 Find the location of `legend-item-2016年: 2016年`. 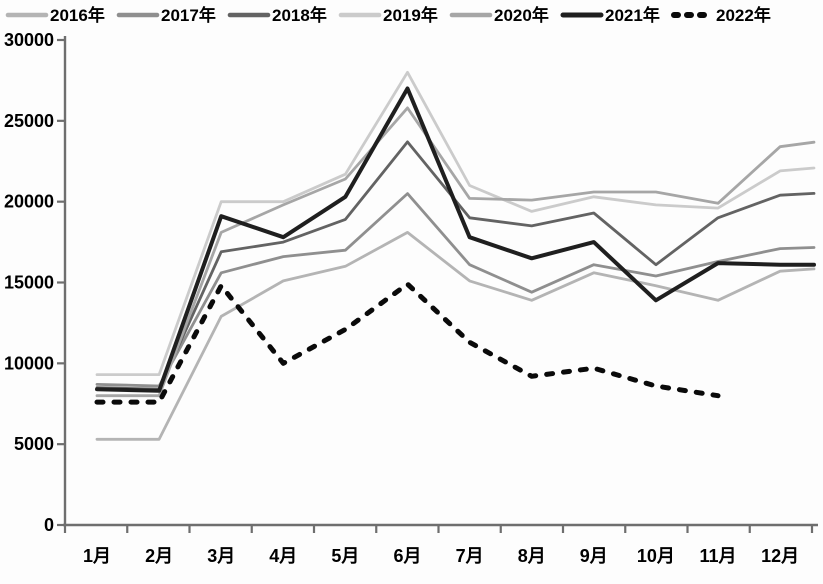

legend-item-2016年: 2016年 is located at coordinates (55, 15).